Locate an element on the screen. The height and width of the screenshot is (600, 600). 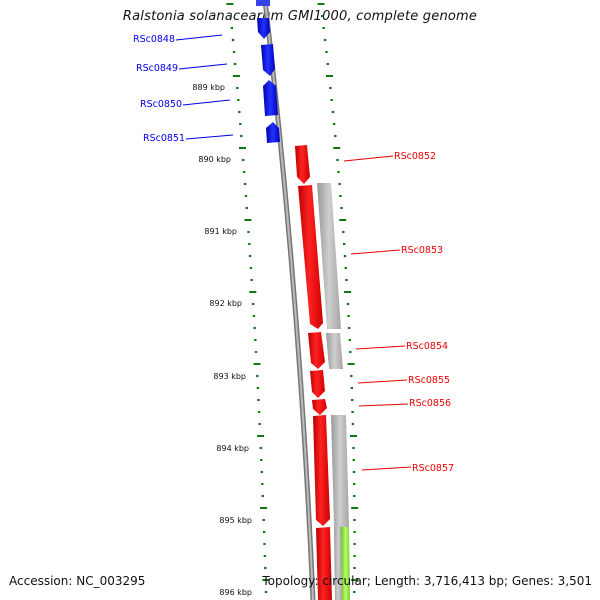
kbp-label: 893 kbp is located at coordinates (229, 376).